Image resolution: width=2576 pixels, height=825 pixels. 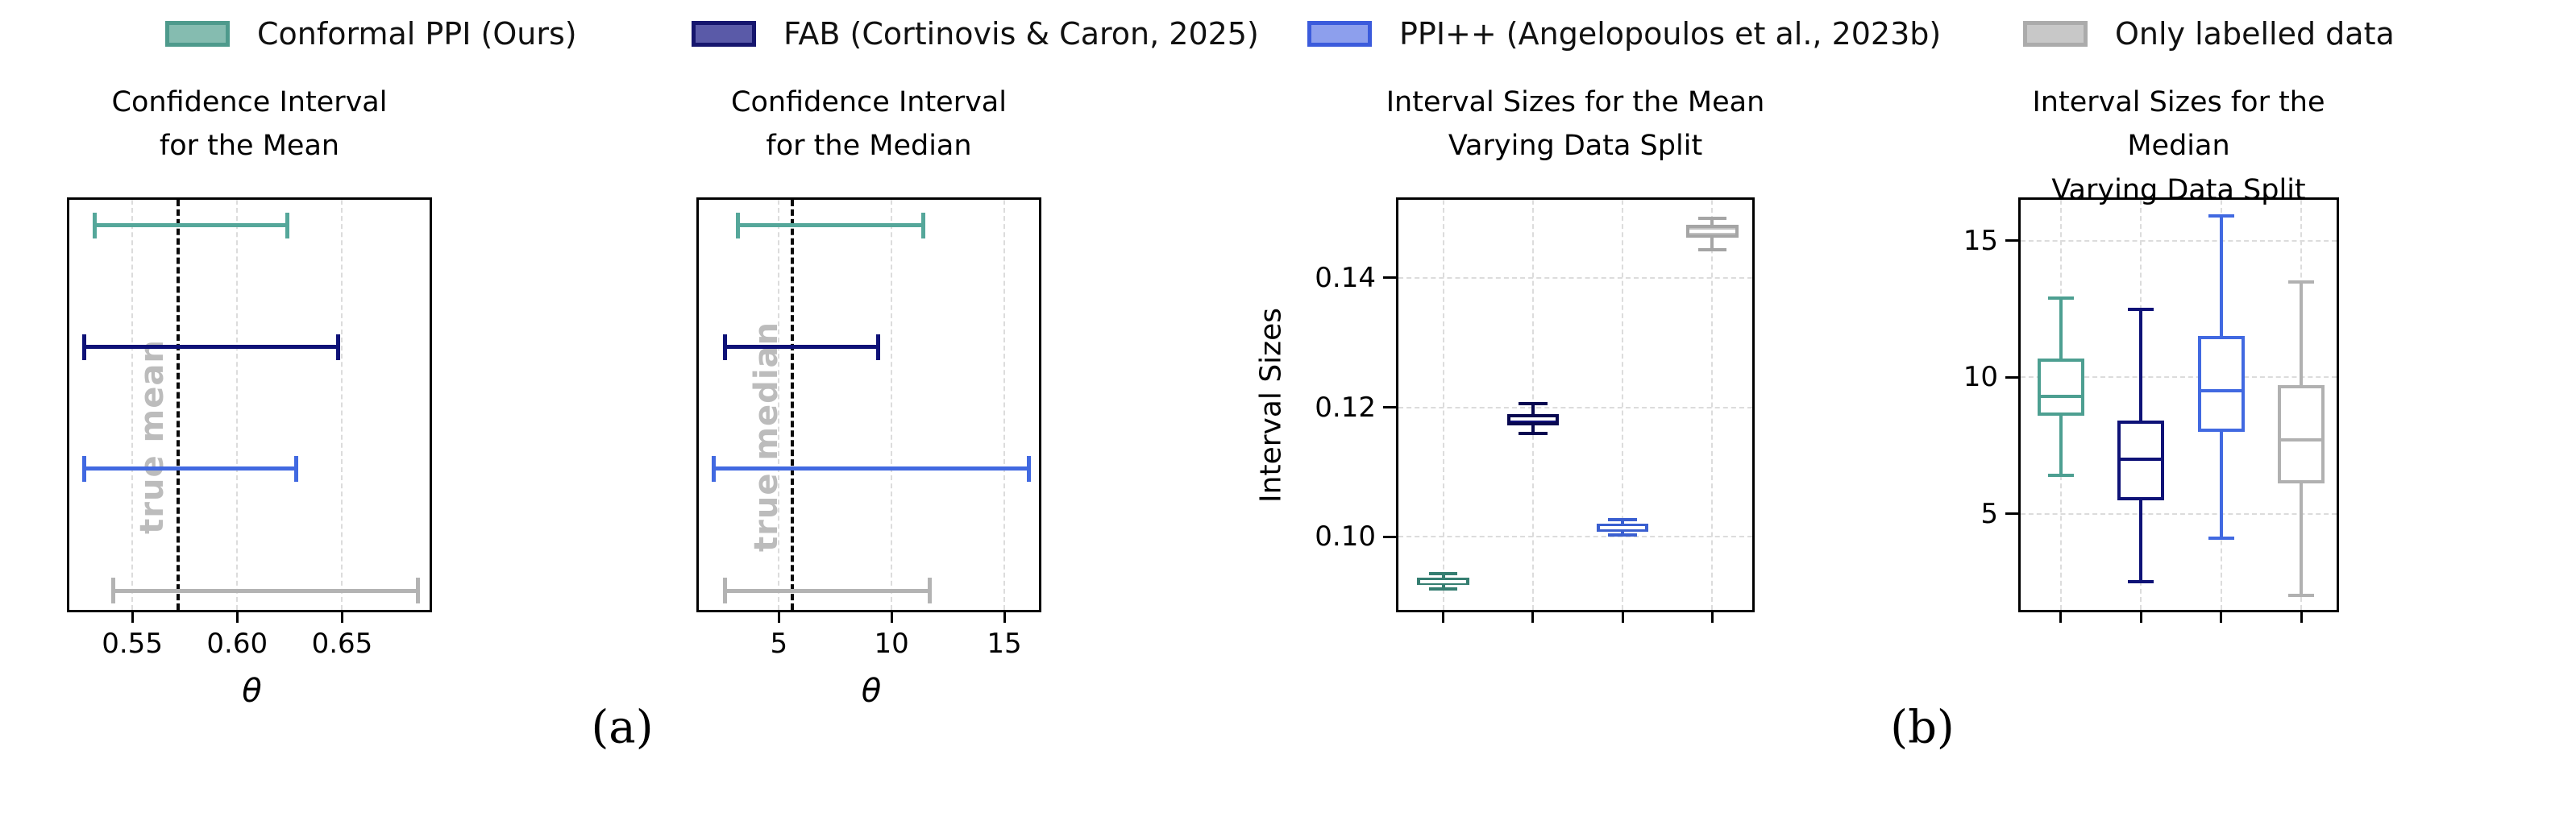 I want to click on legend-item: Conformal PPI (Ours), so click(x=371, y=34).